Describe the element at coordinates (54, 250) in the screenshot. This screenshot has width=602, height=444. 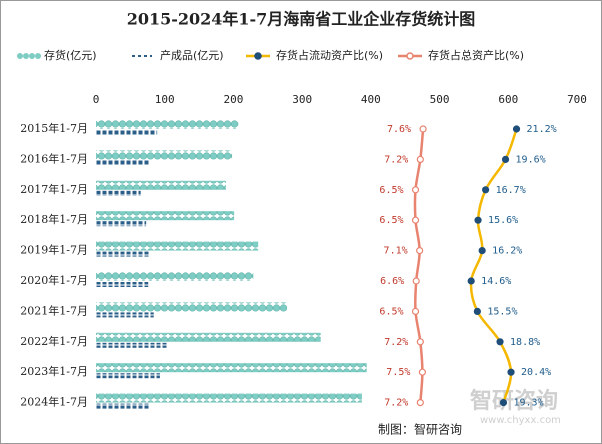
I see `y-tick-label: 2019年1-7月` at that location.